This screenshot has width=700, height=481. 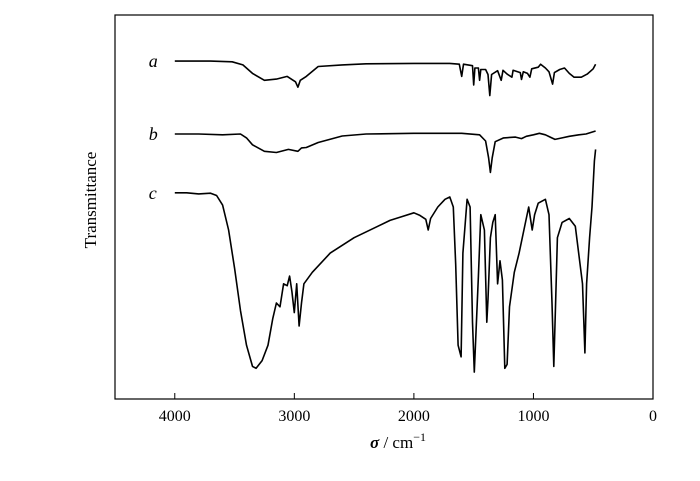 I want to click on series-line-b, so click(x=385, y=152).